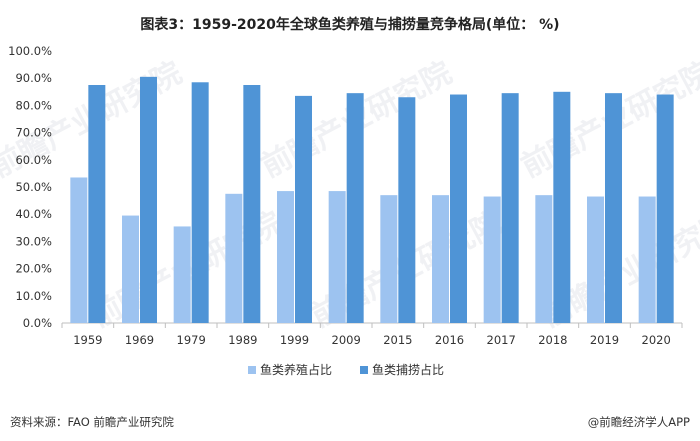 The image size is (700, 441). I want to click on y-tick-label: 60.0%, so click(33, 160).